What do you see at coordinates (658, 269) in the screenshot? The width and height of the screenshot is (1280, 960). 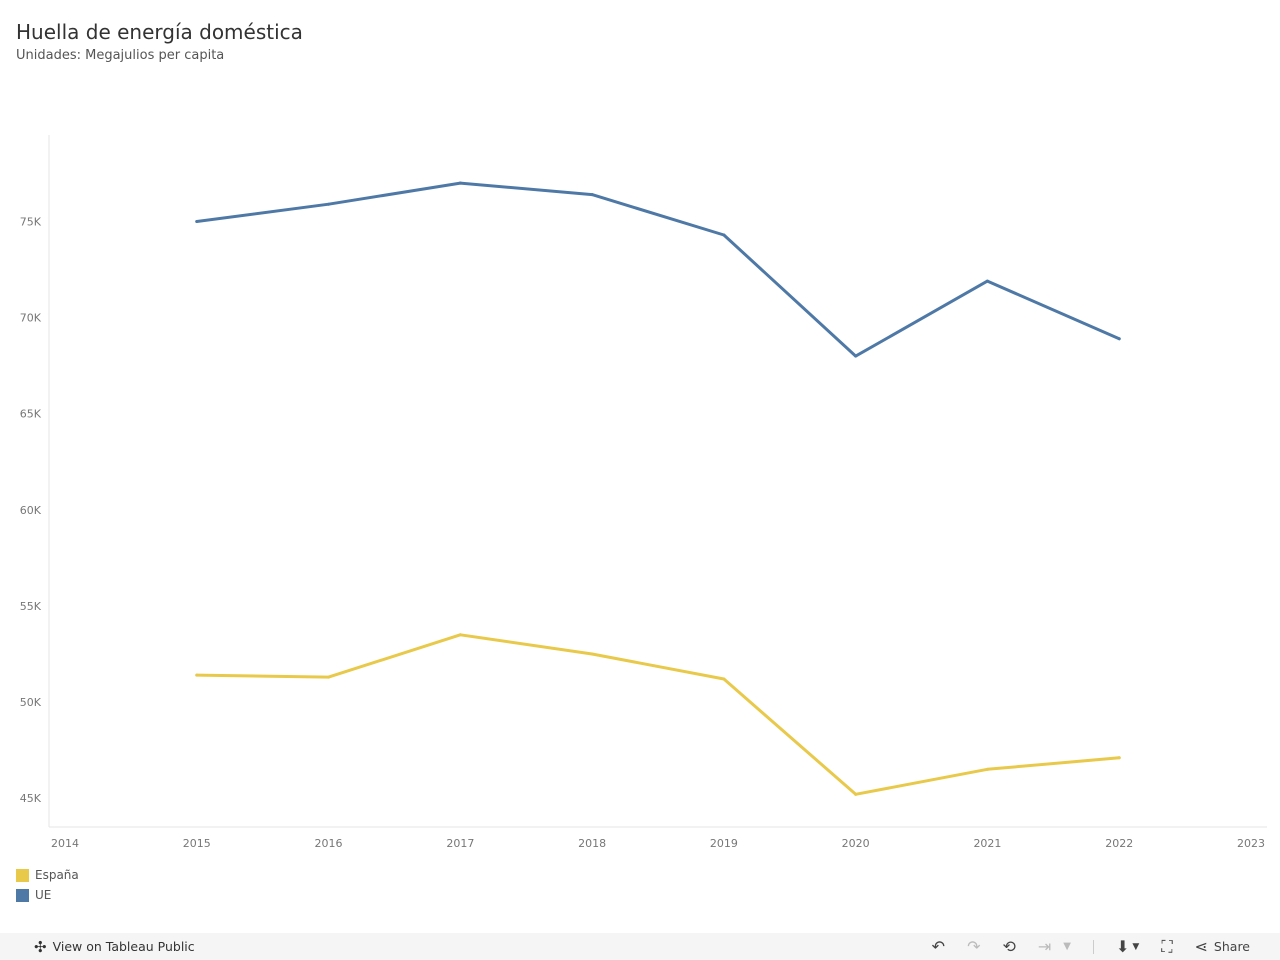 I see `series-line-ue` at bounding box center [658, 269].